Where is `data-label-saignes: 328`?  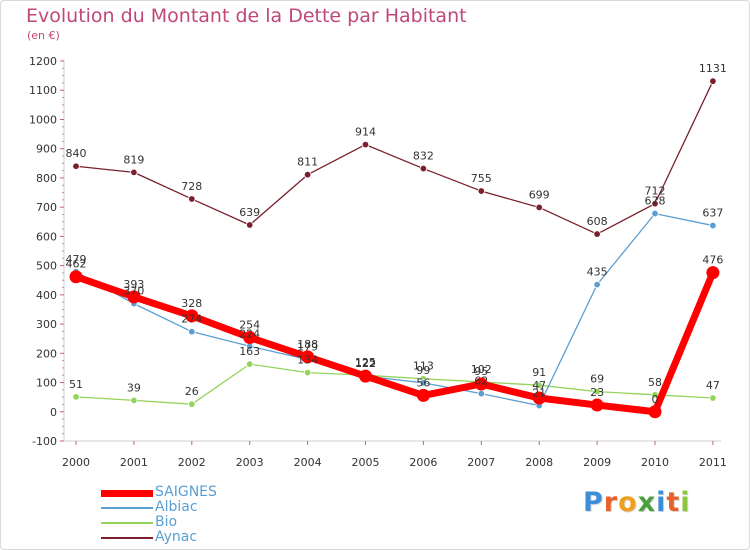 data-label-saignes: 328 is located at coordinates (191, 303).